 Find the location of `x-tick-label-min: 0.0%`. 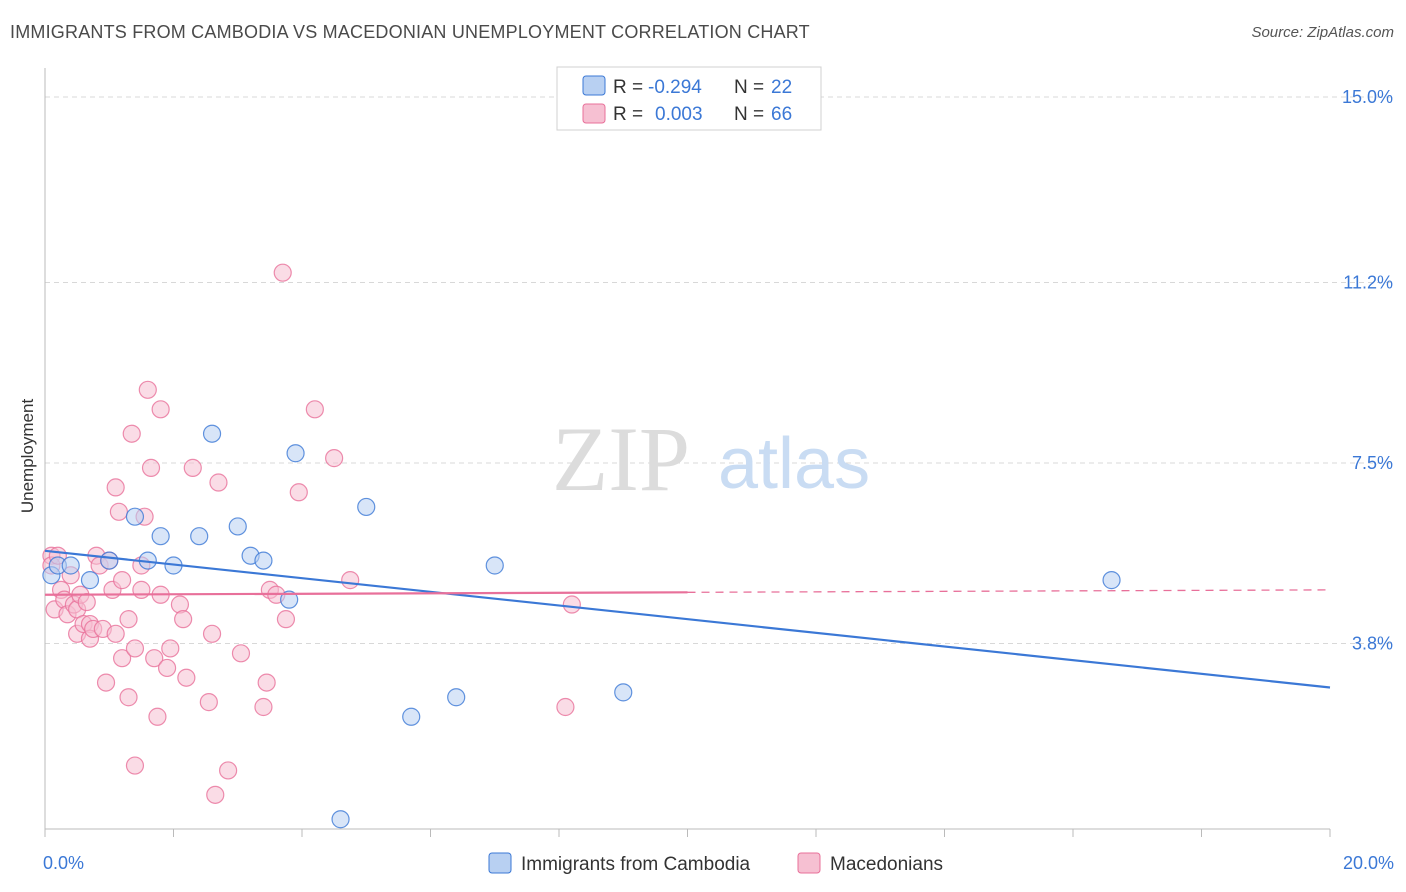

x-tick-label-min: 0.0% is located at coordinates (63, 863).